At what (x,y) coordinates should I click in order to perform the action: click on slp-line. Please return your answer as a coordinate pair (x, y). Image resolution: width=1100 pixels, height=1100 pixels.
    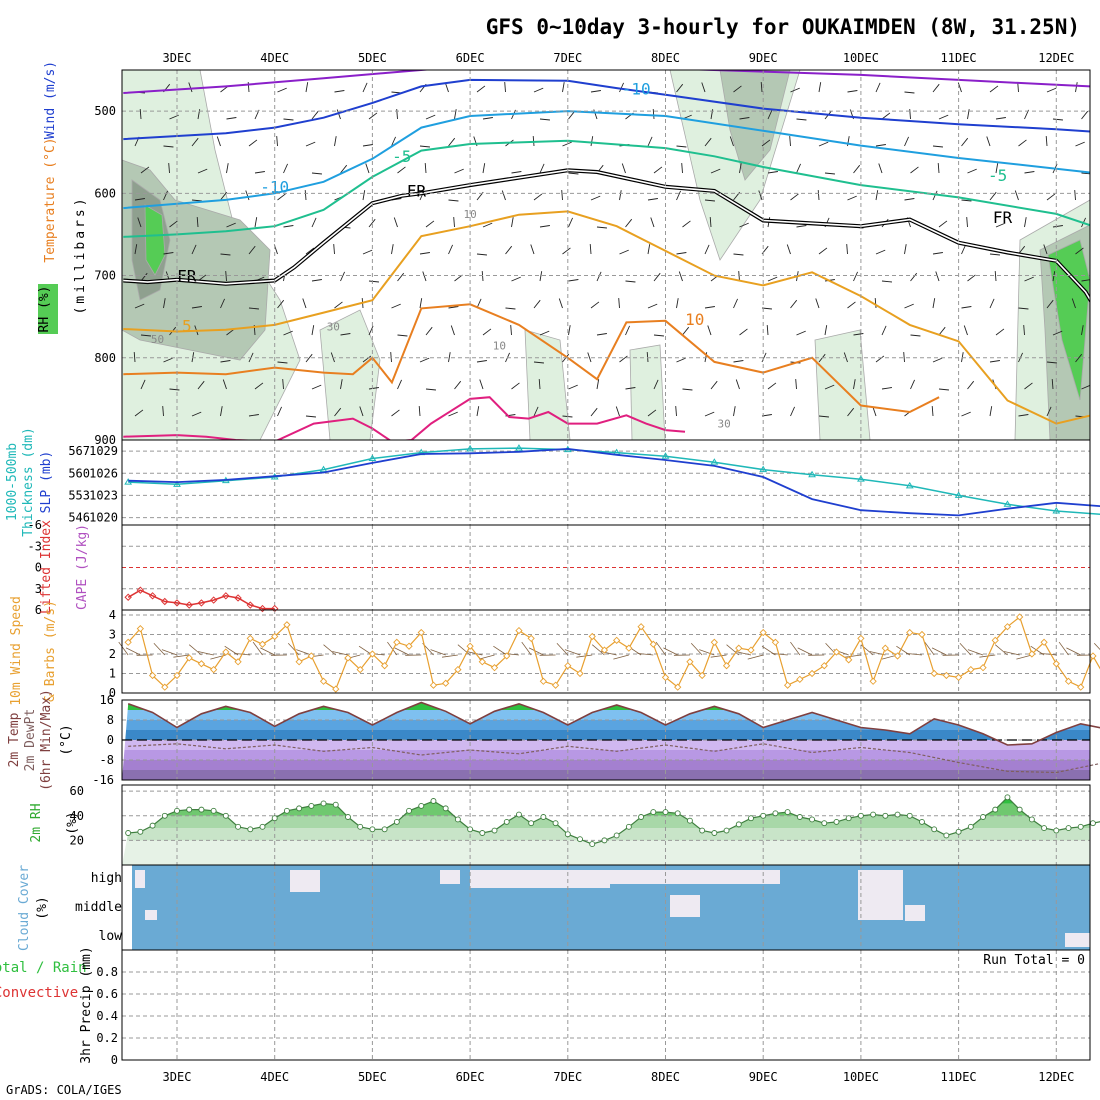
    Looking at the image, I should click on (614, 482).